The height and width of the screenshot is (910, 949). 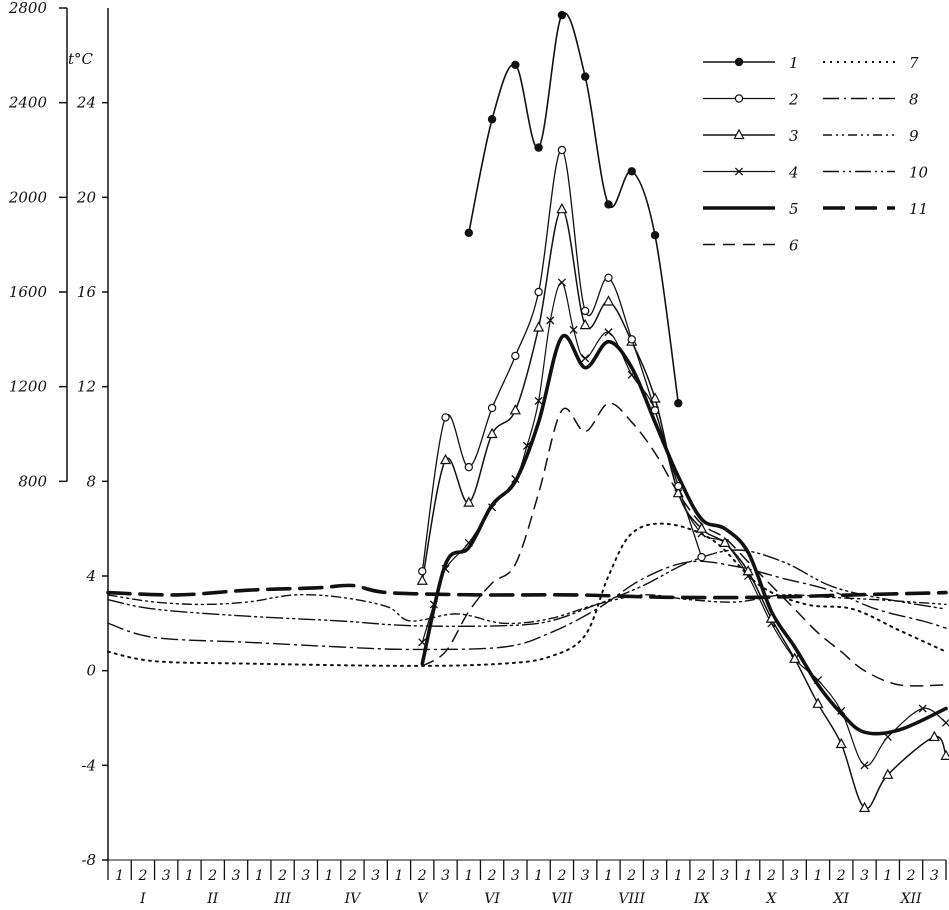 I want to click on series-11-line, so click(x=527, y=591).